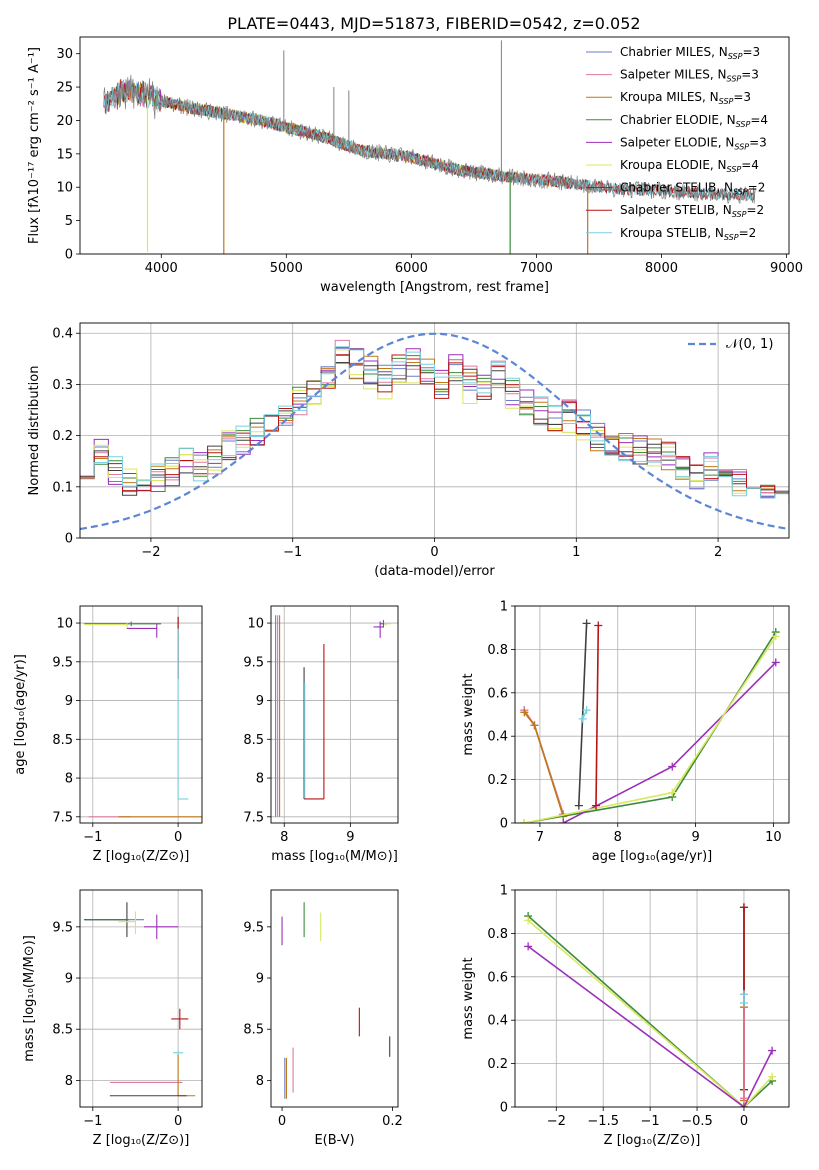  Describe the element at coordinates (730, 344) in the screenshot. I see `legend: 𝒩(0, 1)` at that location.